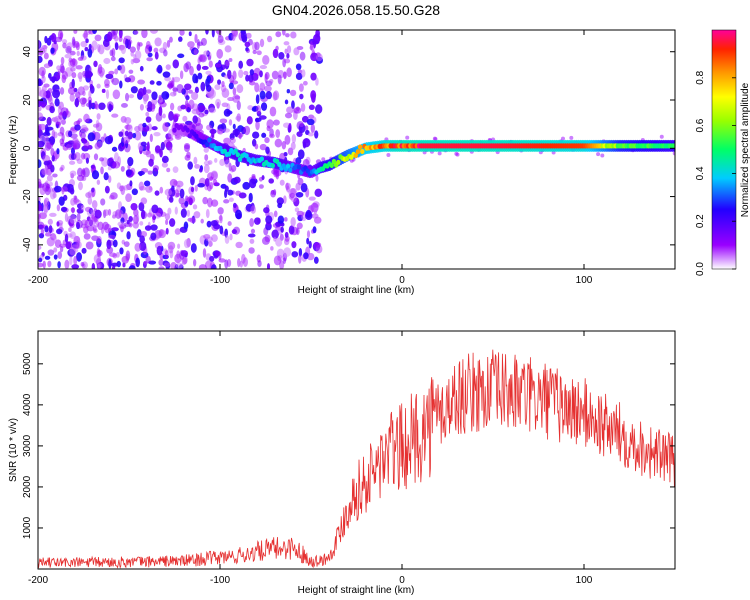 This screenshot has width=750, height=600. I want to click on y-tick-label: 20, so click(27, 100).